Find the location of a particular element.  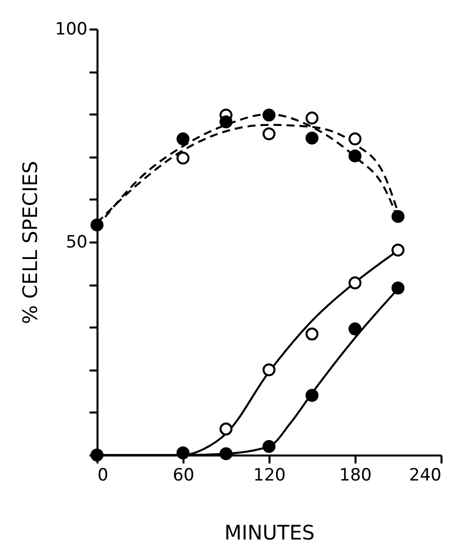

y-tick-label: 50 is located at coordinates (77, 242).